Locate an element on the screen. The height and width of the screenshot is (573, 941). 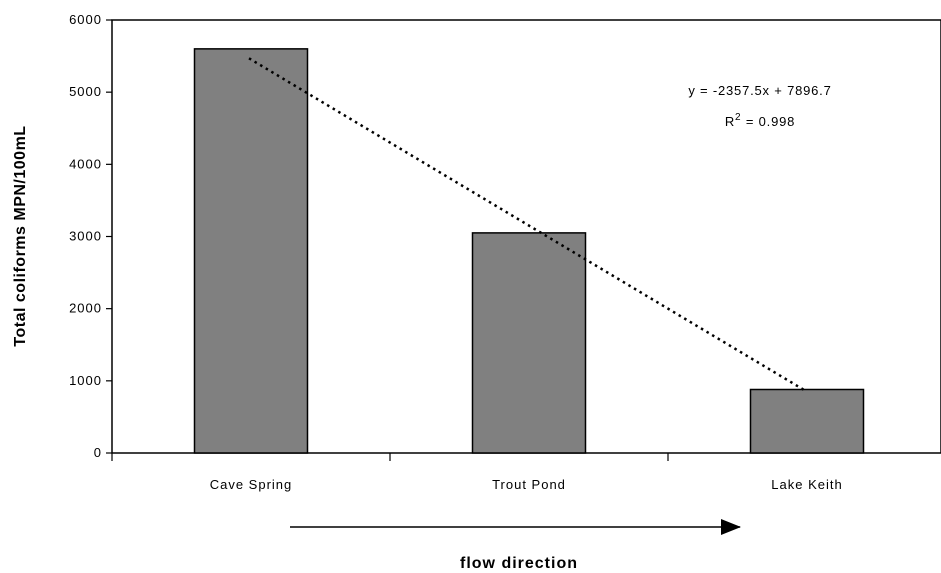
y-axis-label: Total coliforms MPN/100mL is located at coordinates (20, 235).